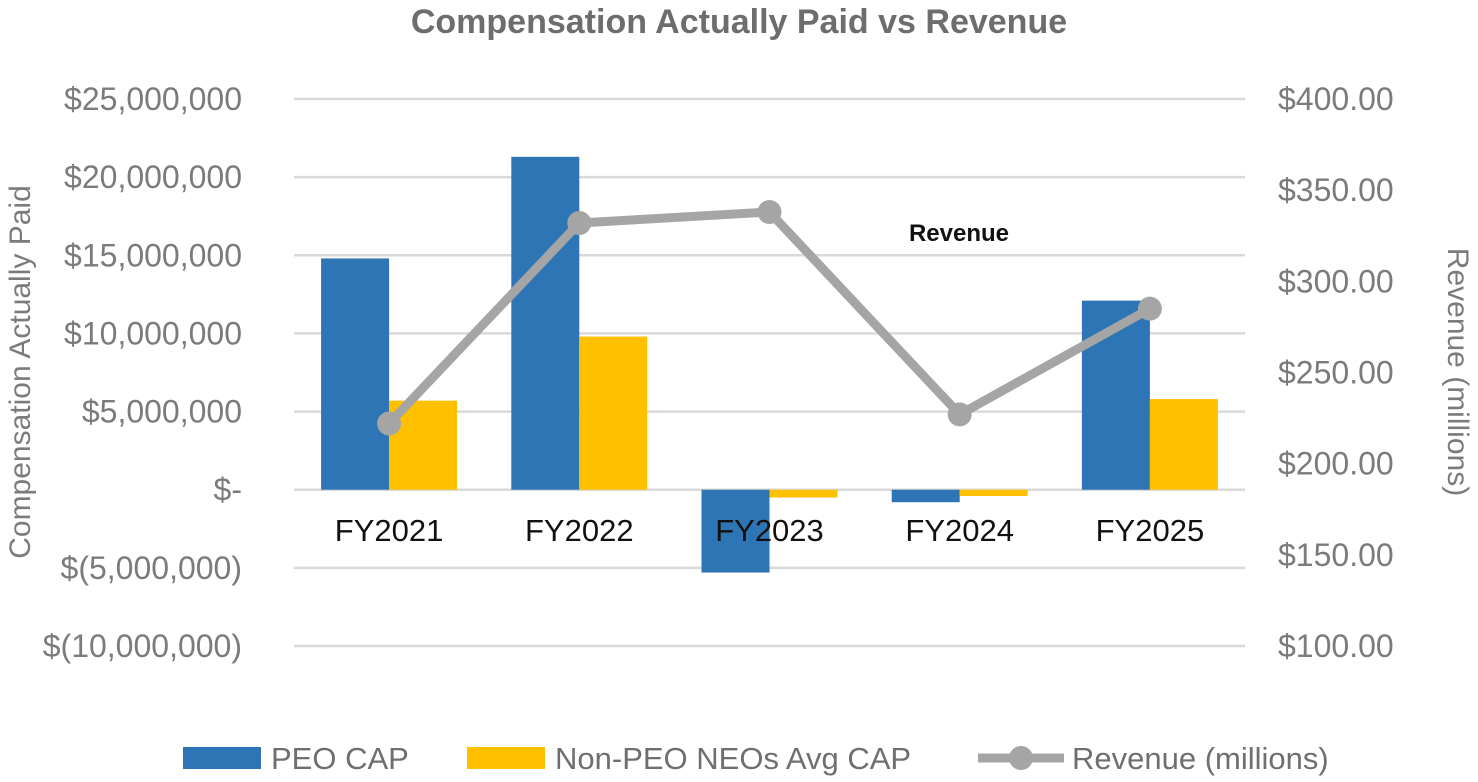 The height and width of the screenshot is (782, 1478). I want to click on category-label: FY2021, so click(389, 530).